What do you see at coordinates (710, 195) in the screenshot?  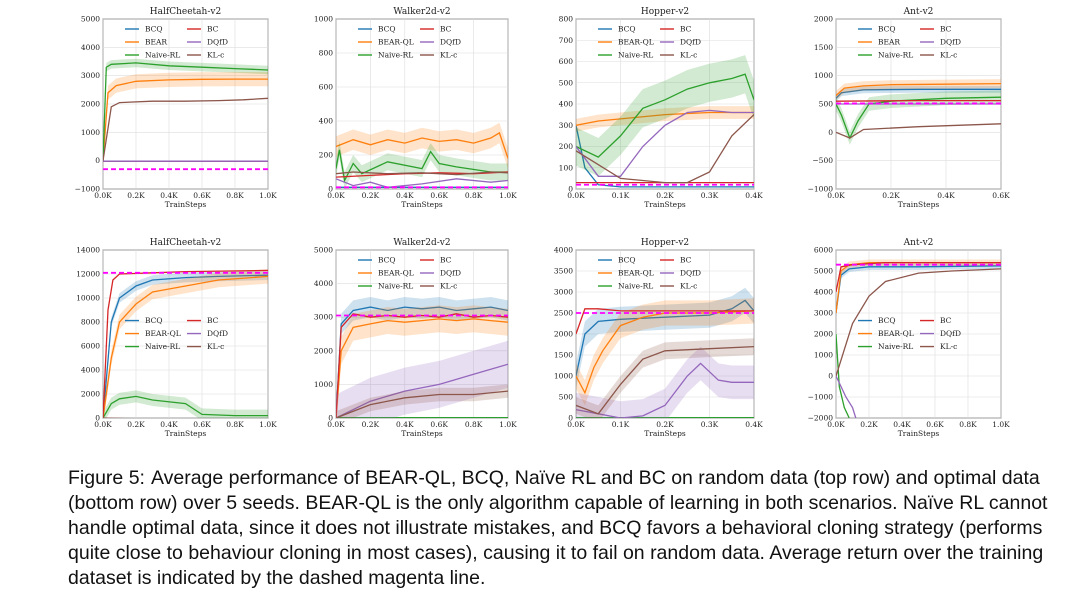 I see `x-tick-label: 0.3K` at bounding box center [710, 195].